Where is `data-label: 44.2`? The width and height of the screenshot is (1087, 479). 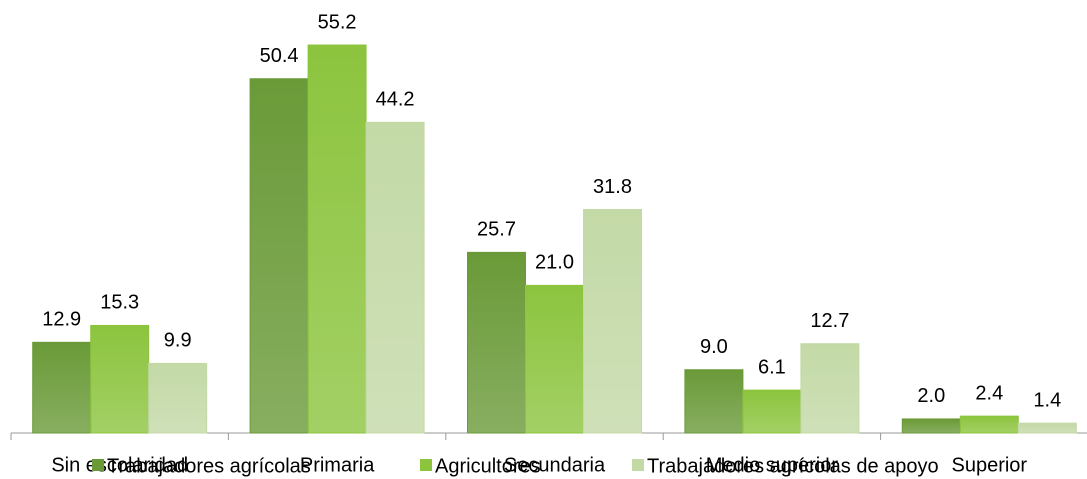
data-label: 44.2 is located at coordinates (395, 100).